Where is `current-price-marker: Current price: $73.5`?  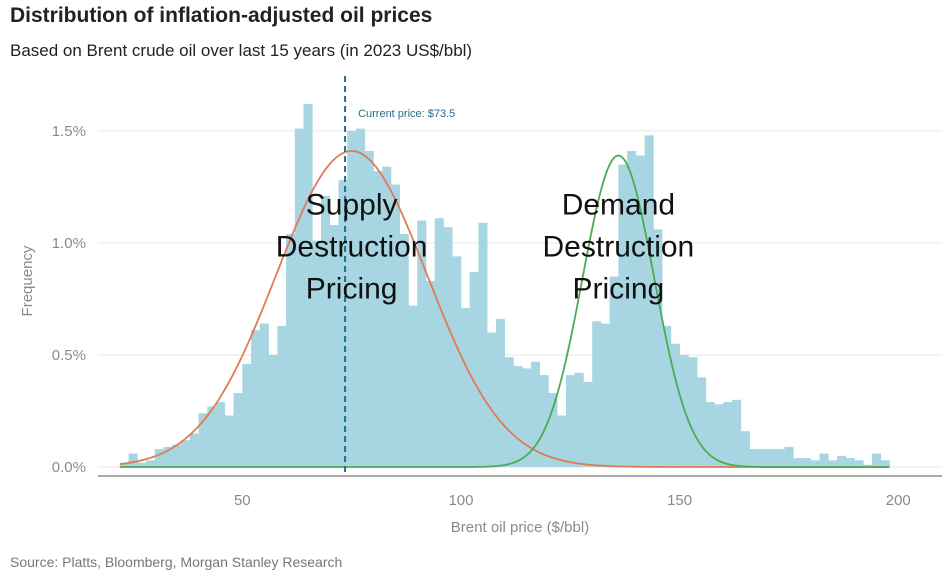
current-price-marker: Current price: $73.5 is located at coordinates (399, 276).